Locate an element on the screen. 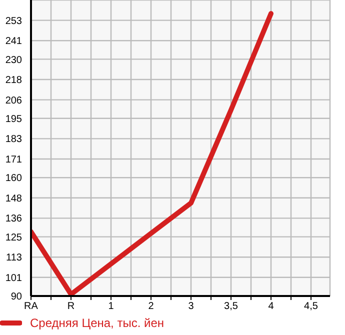 The image size is (345, 335). y-tick-label: 218 is located at coordinates (13, 80).